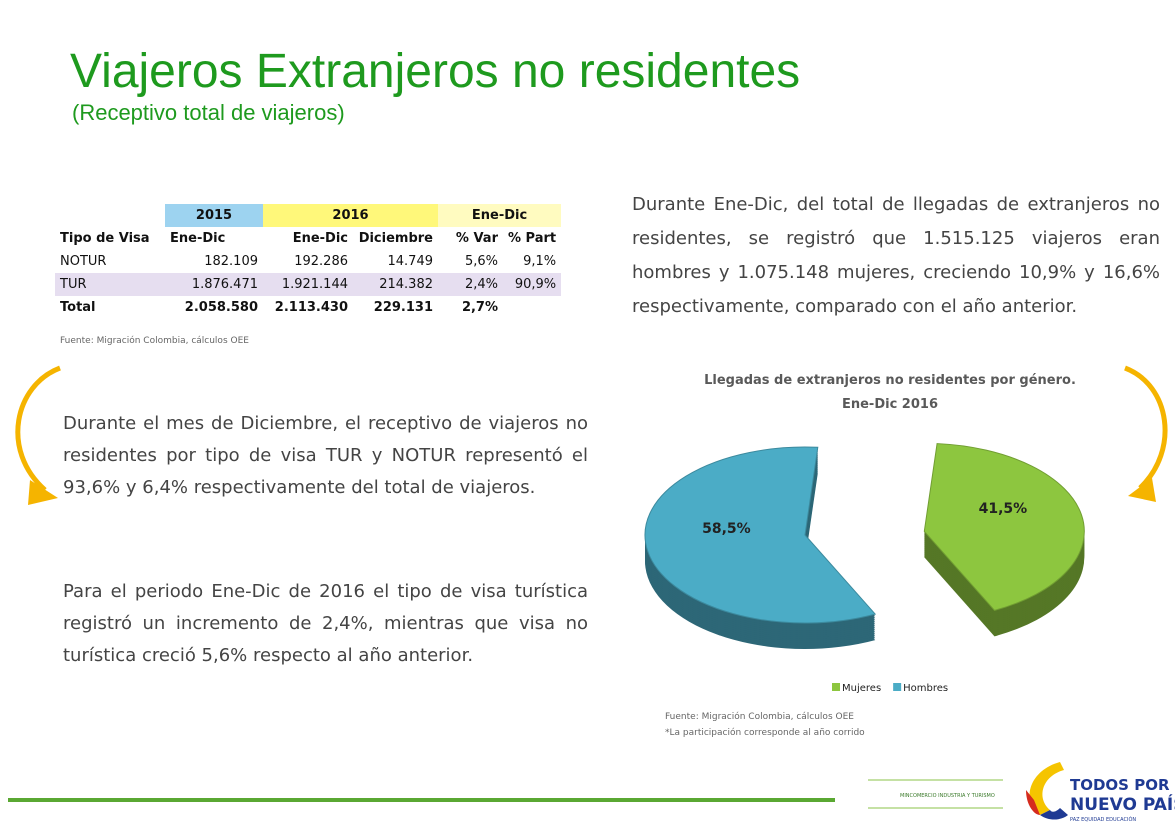 The image size is (1175, 827). I want to click on arrow-right, so click(1146, 427).